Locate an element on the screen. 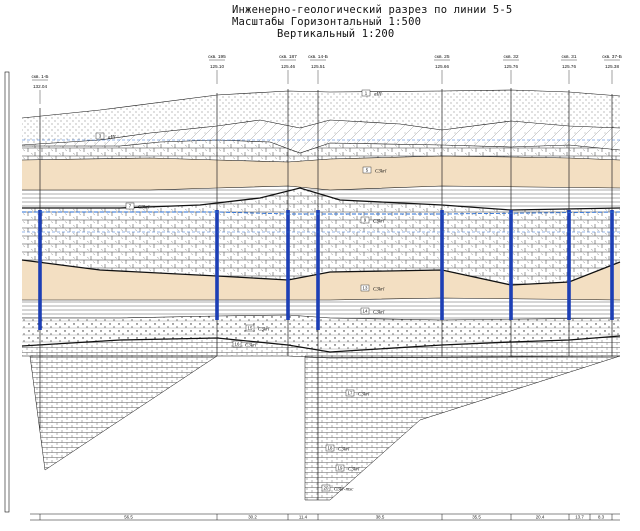 Image resolution: width=640 pixels, height=531 pixels. distance-label: 20.4 is located at coordinates (540, 517).